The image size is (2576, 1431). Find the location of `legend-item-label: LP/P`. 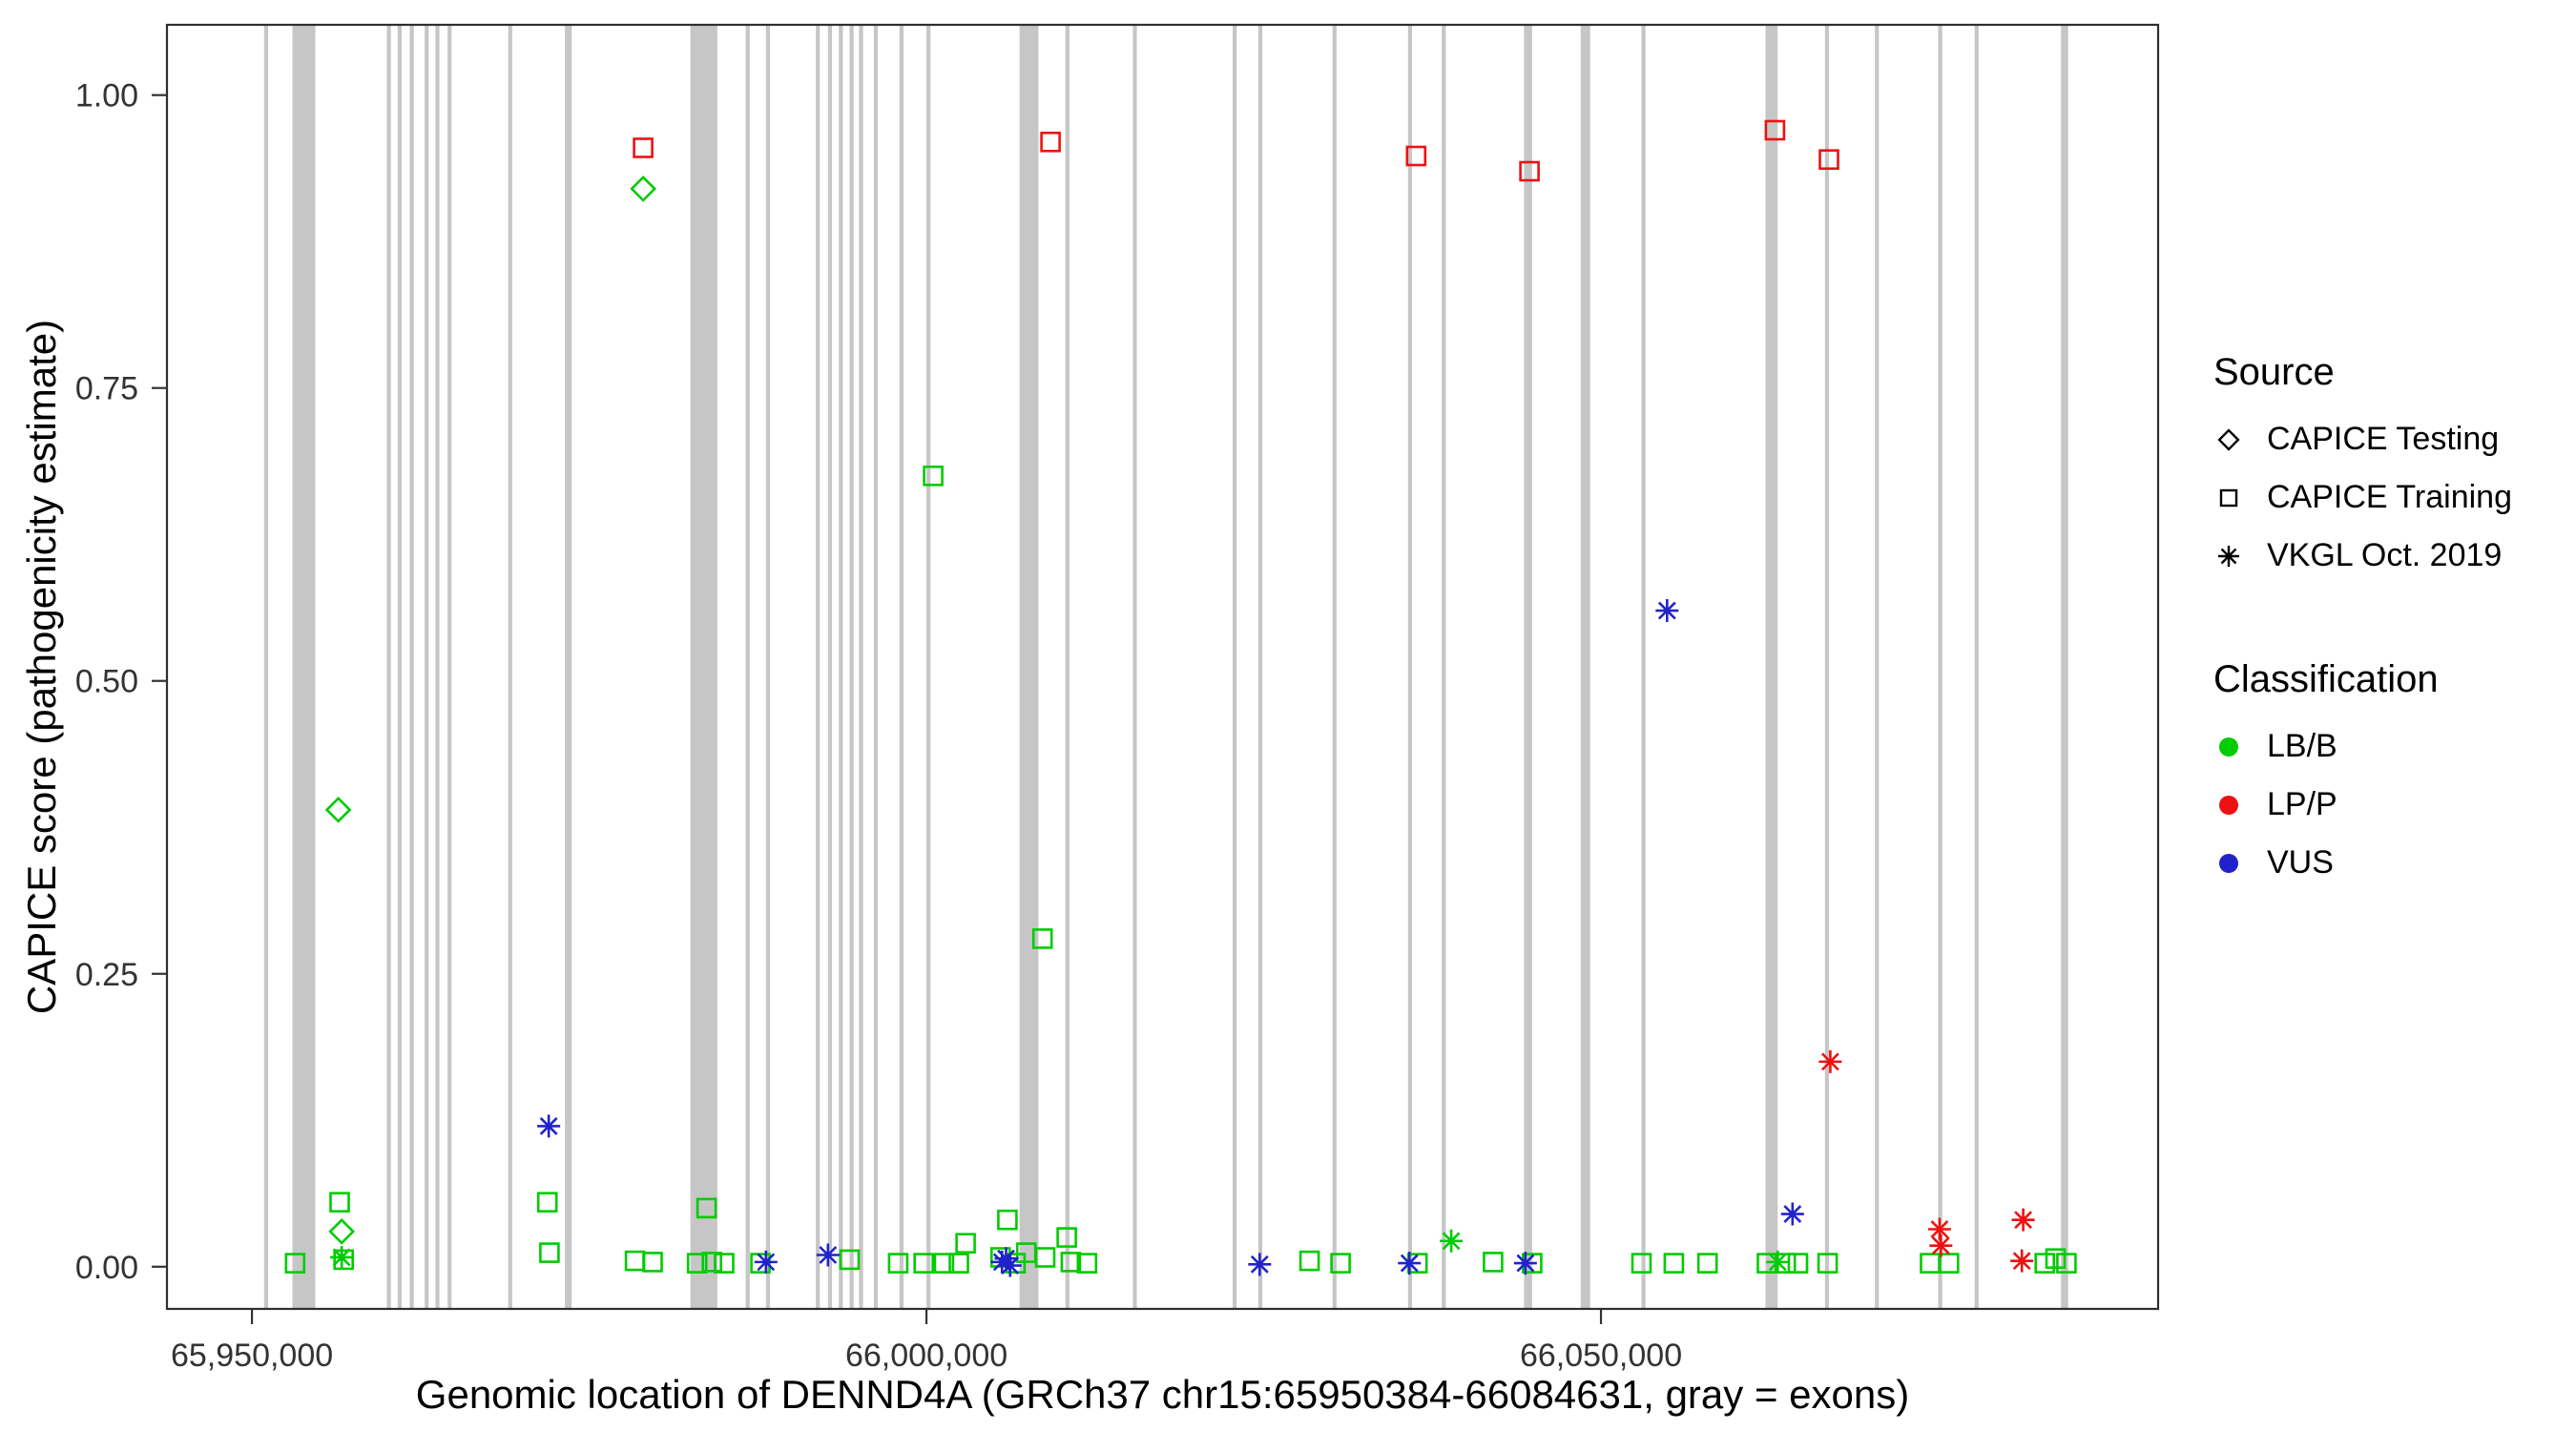

legend-item-label: LP/P is located at coordinates (2302, 804).